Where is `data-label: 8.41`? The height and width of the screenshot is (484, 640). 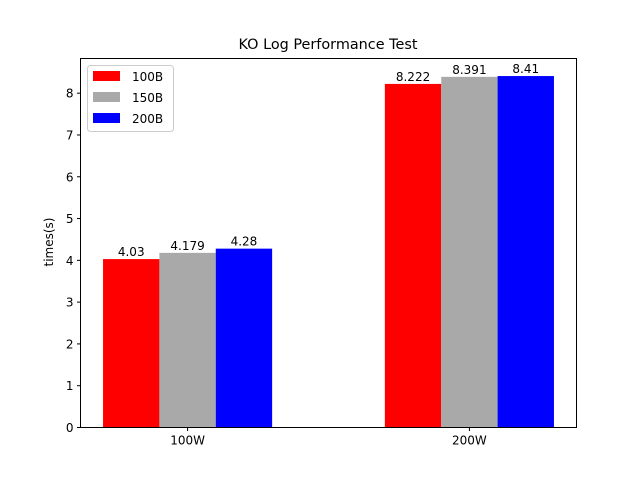 data-label: 8.41 is located at coordinates (525, 69).